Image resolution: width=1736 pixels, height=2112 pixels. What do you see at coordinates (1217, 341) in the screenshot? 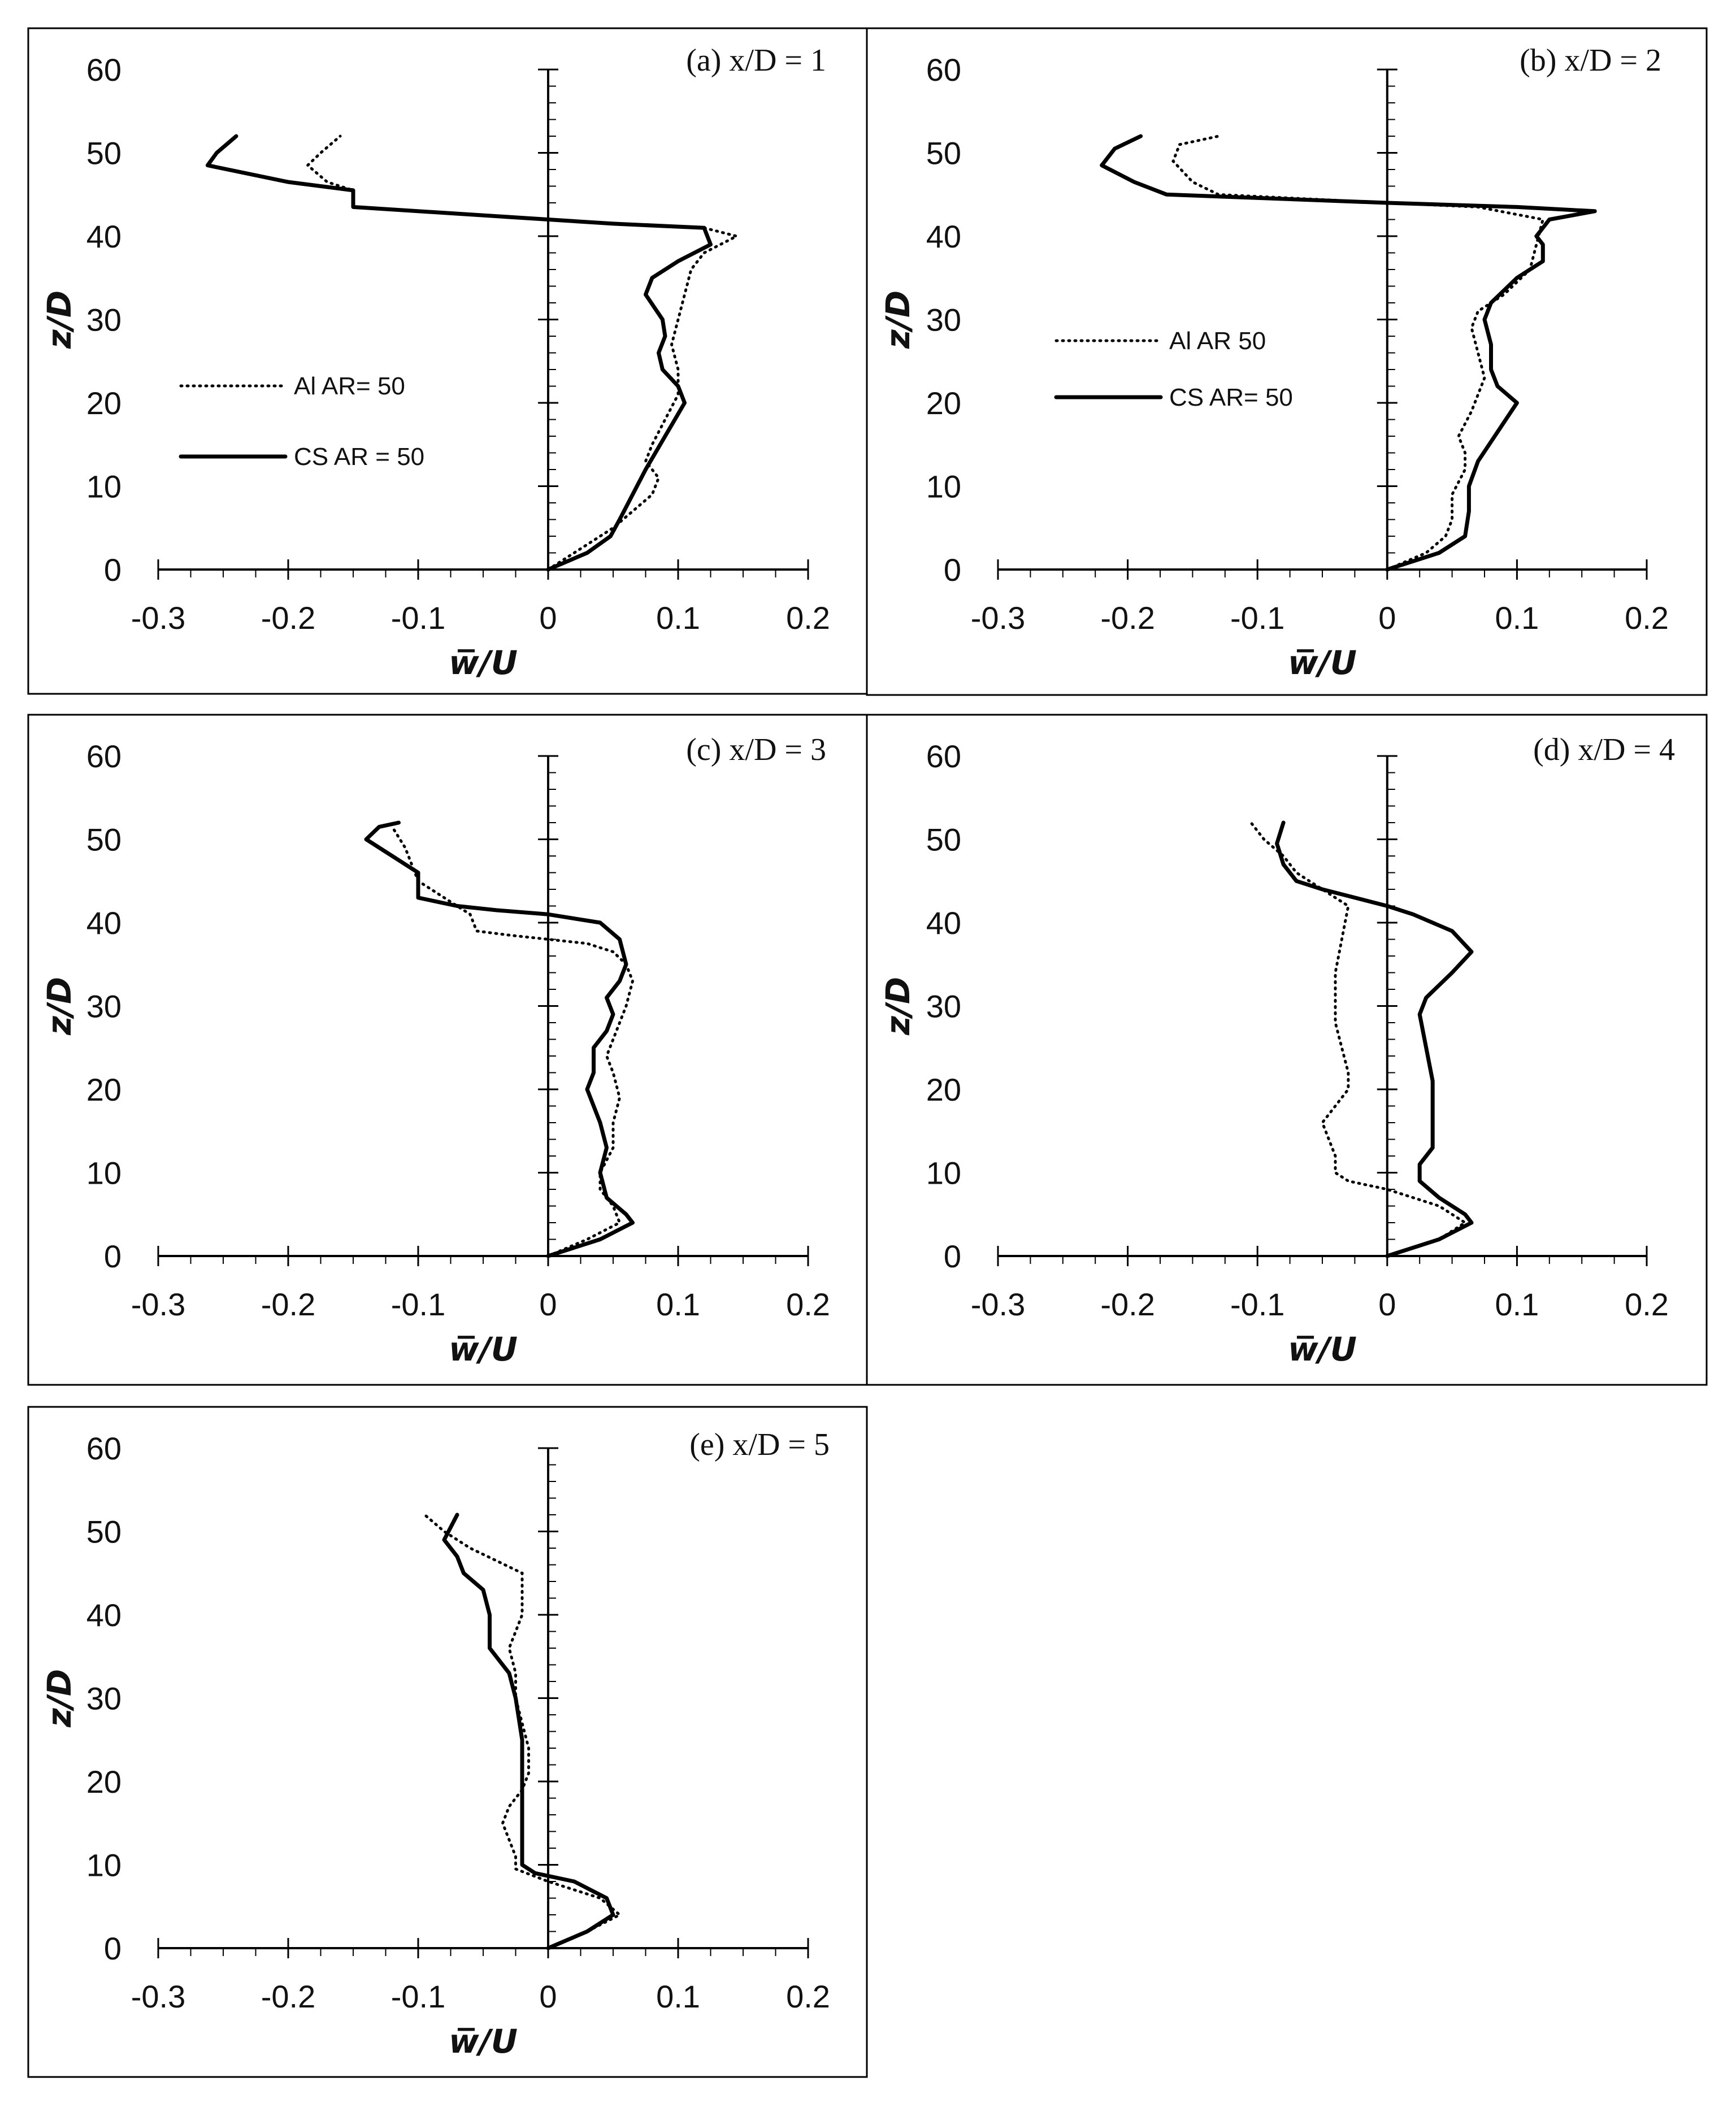
I see `legend-label: Al AR 50` at bounding box center [1217, 341].